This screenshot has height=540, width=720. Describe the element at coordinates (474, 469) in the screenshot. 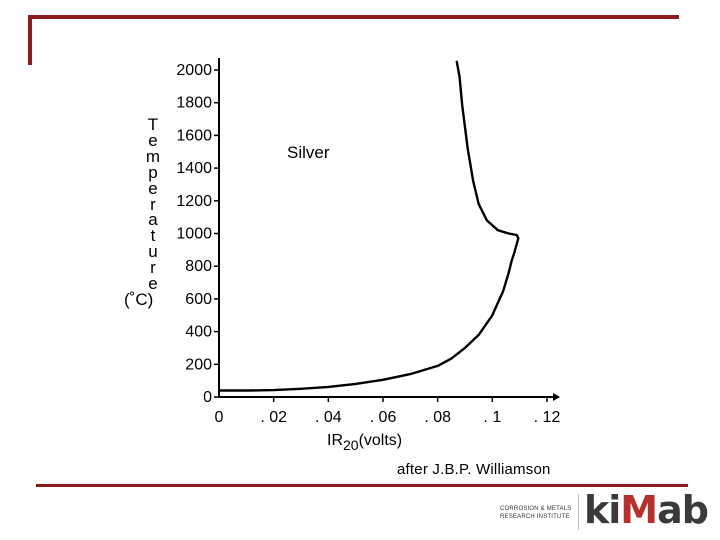

I see `source-credit: after J.B.P. Williamson` at that location.